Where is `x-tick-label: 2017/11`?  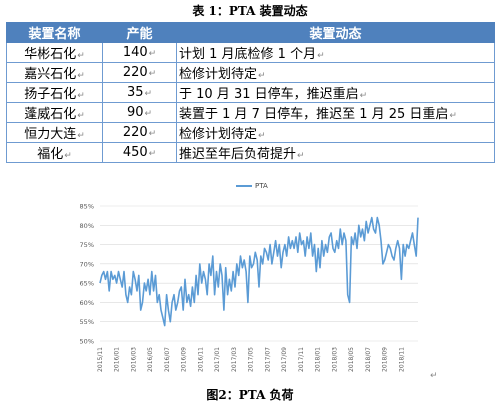 x-tick-label: 2017/11 is located at coordinates (301, 359).